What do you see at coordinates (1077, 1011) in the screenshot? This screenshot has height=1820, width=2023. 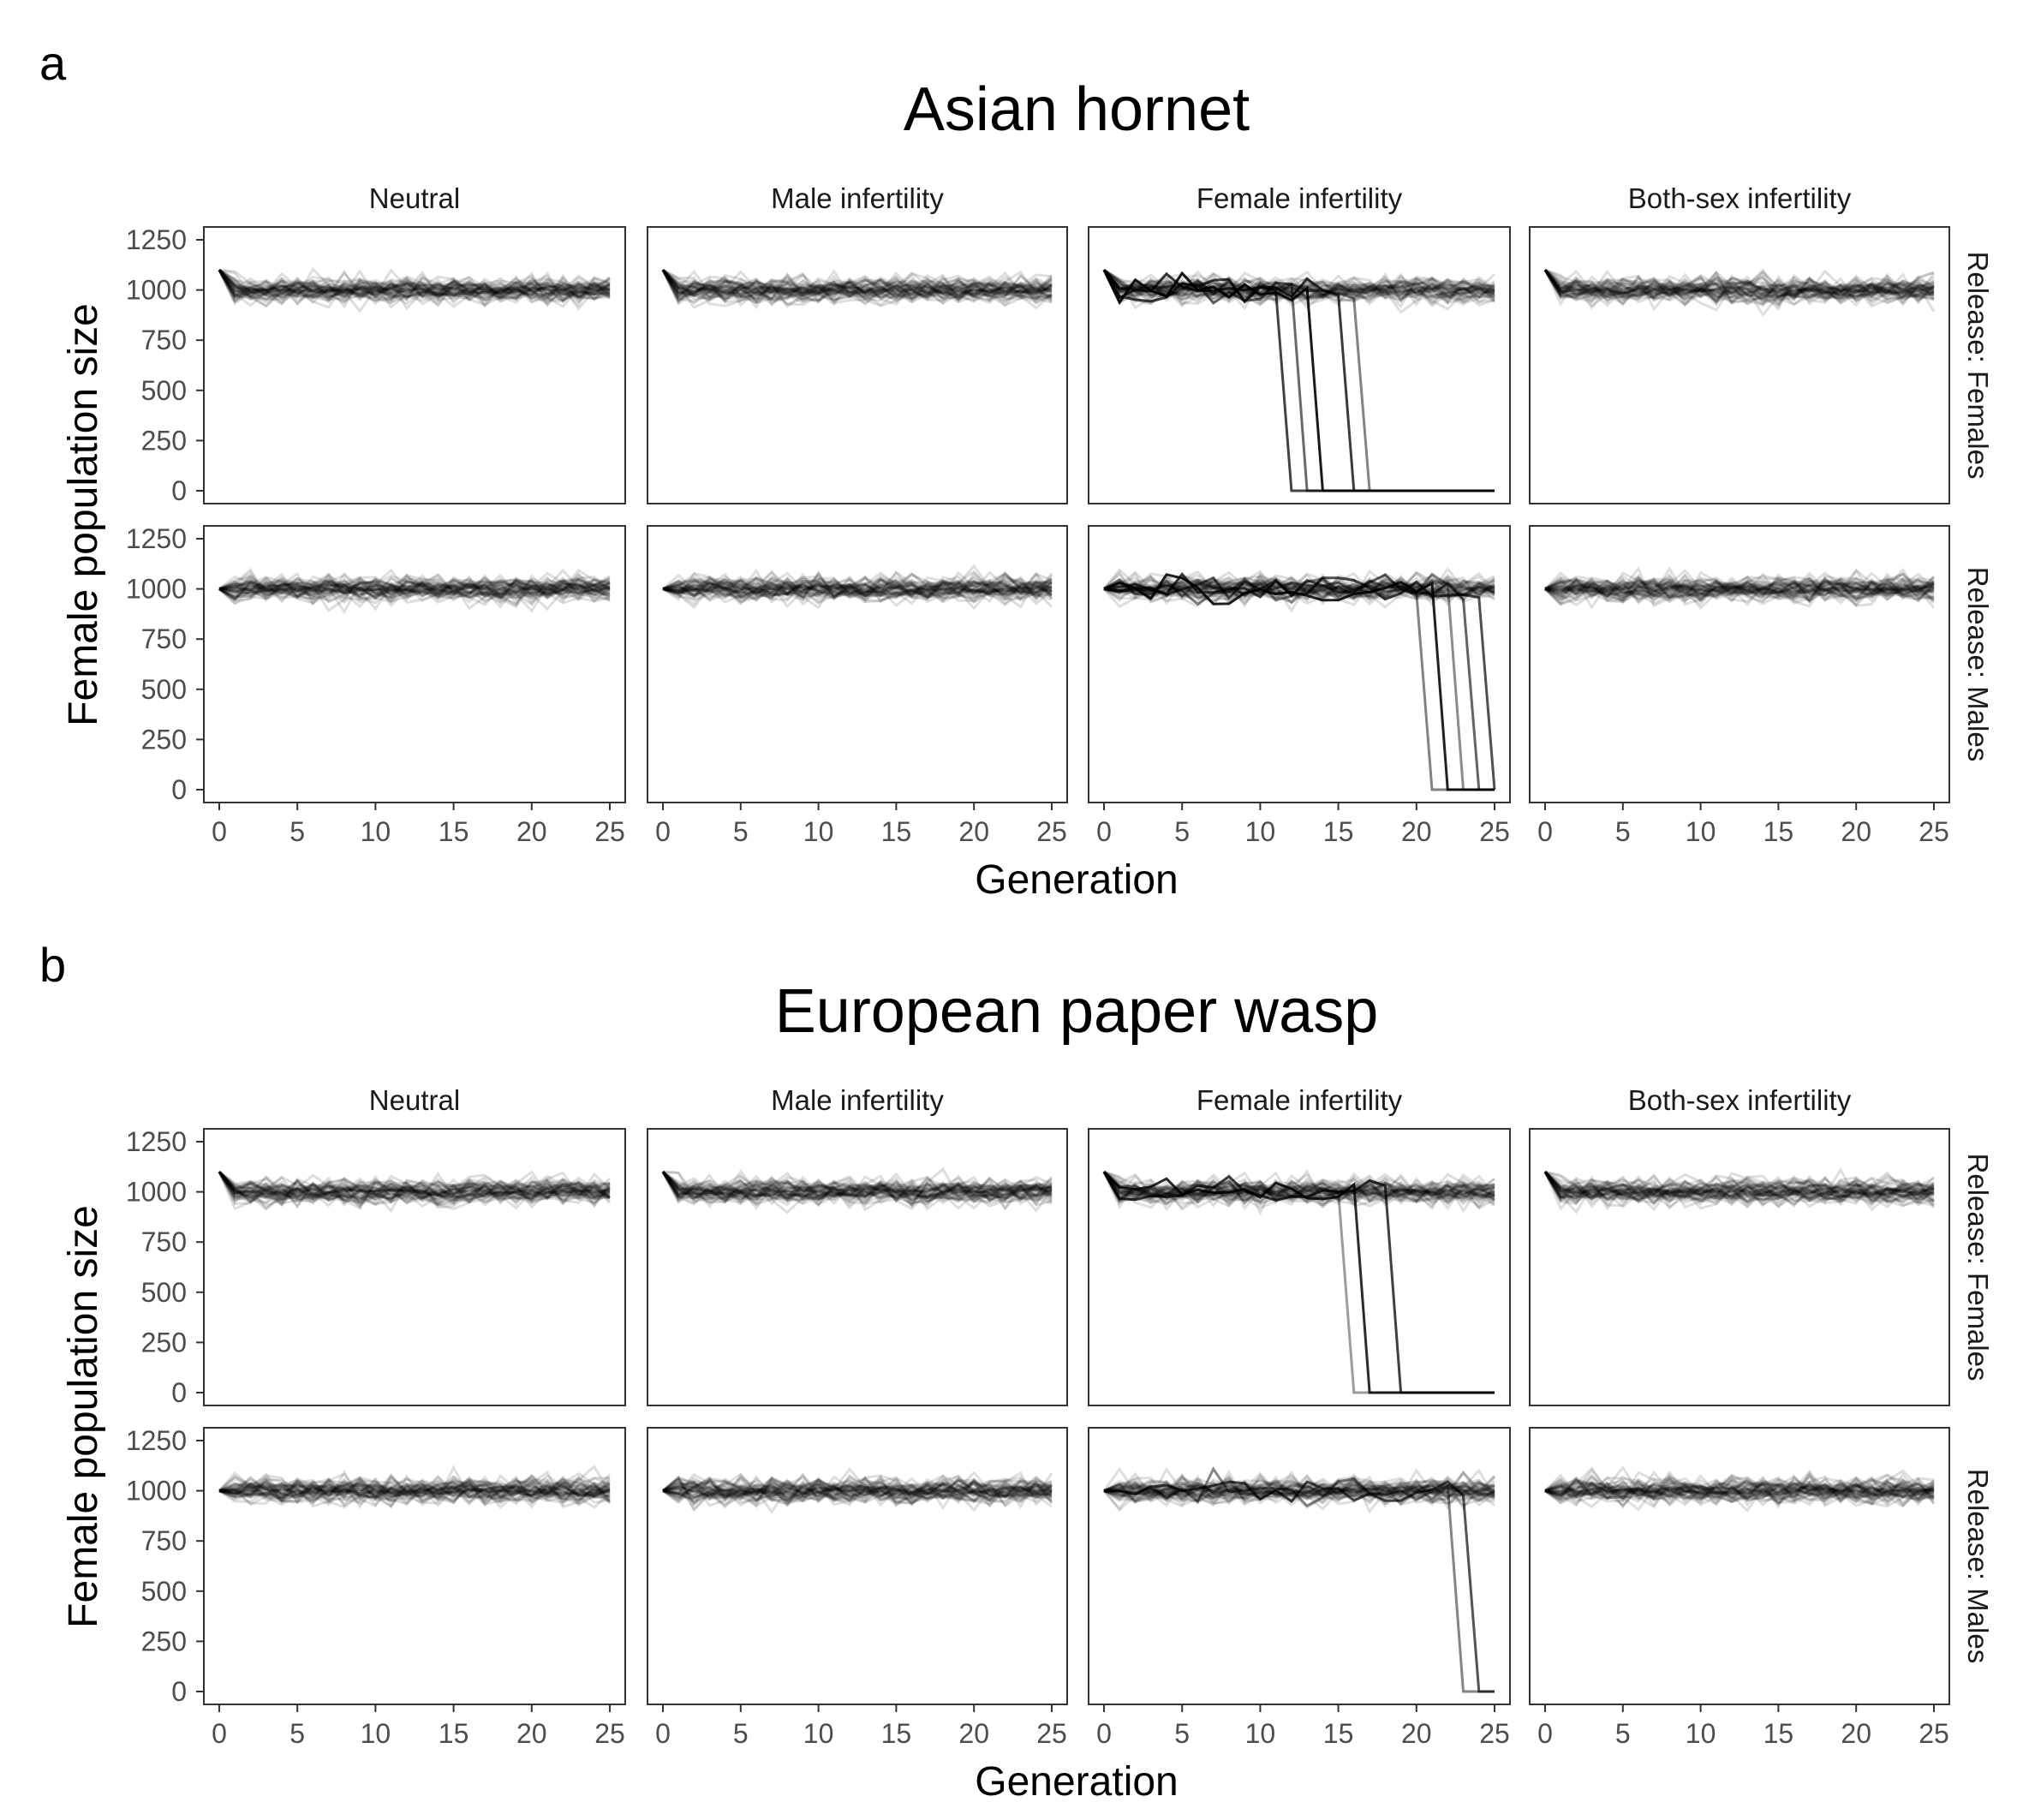 I see `chart-title: European paper wasp` at bounding box center [1077, 1011].